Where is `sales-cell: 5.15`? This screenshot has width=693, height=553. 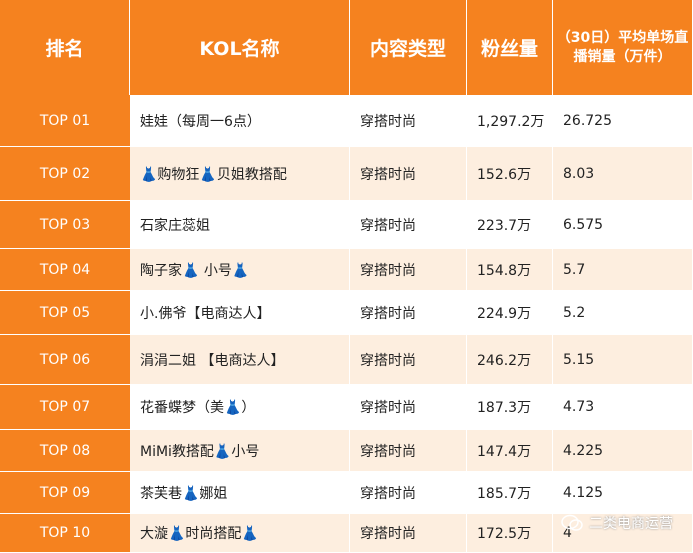 sales-cell: 5.15 is located at coordinates (623, 360).